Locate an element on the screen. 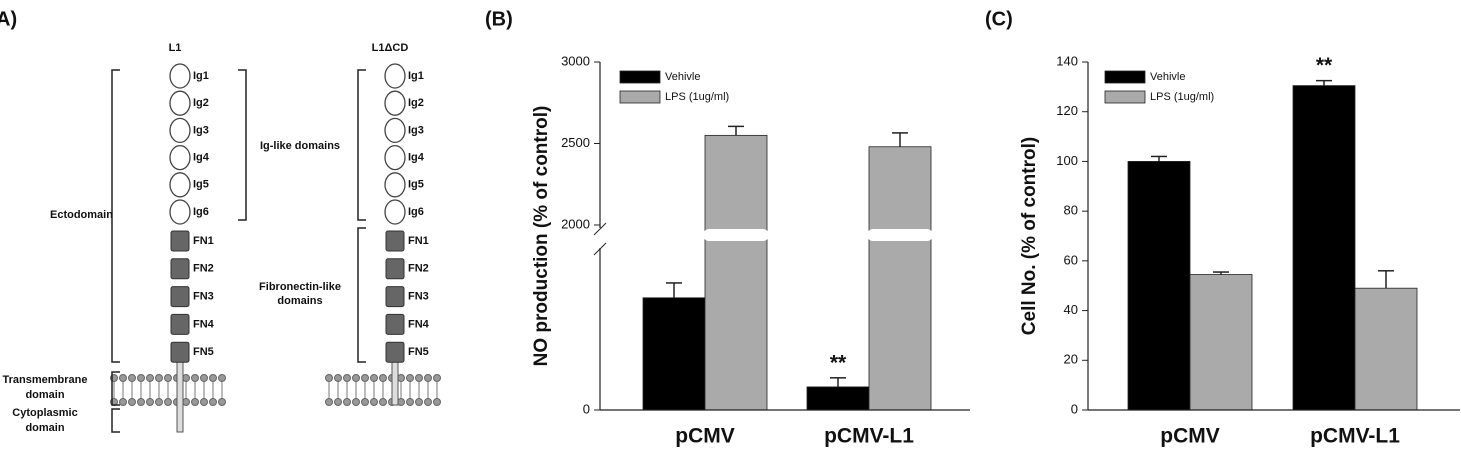  y-tick-label: 20 is located at coordinates (1071, 359).